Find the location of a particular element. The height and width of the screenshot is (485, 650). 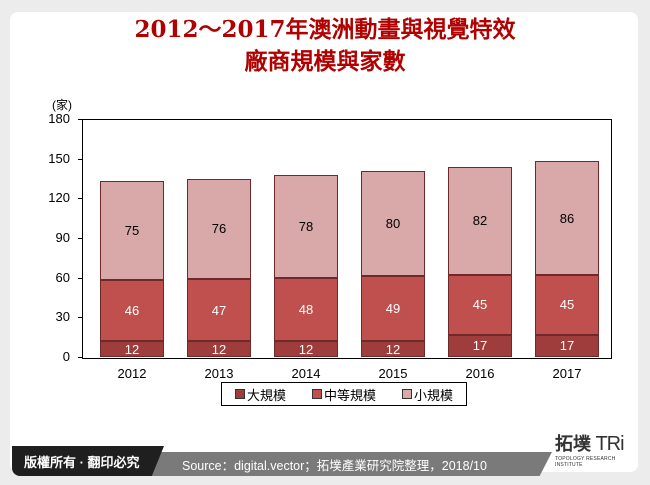

logo-tri: TRi is located at coordinates (609, 444).